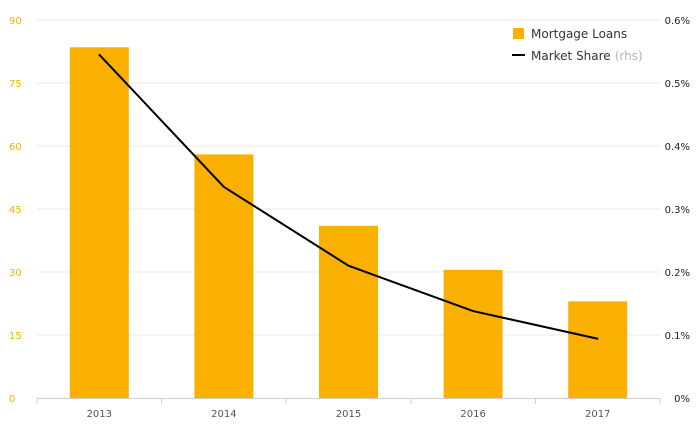 This screenshot has height=433, width=700. Describe the element at coordinates (677, 210) in the screenshot. I see `y-right-tick-label: 0.3%` at that location.